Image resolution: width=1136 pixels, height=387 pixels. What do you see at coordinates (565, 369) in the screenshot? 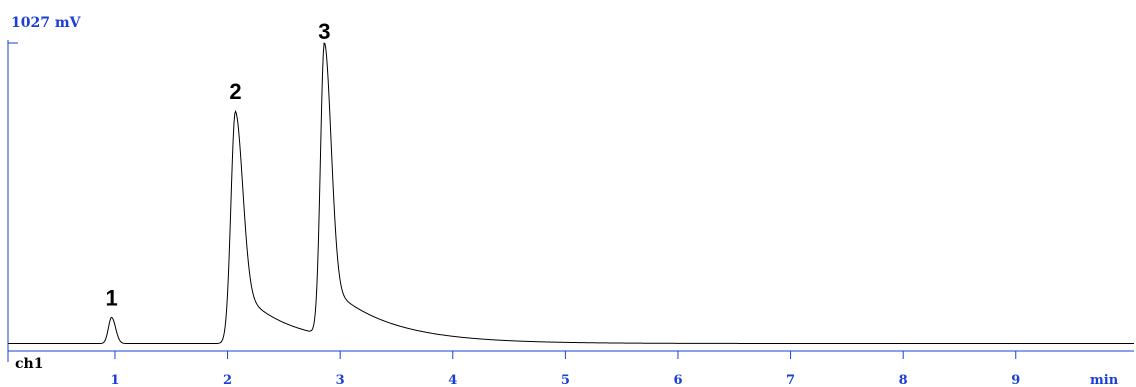
I see `x-ticks: 1 2 3 4 5 6 7 8 9` at bounding box center [565, 369].